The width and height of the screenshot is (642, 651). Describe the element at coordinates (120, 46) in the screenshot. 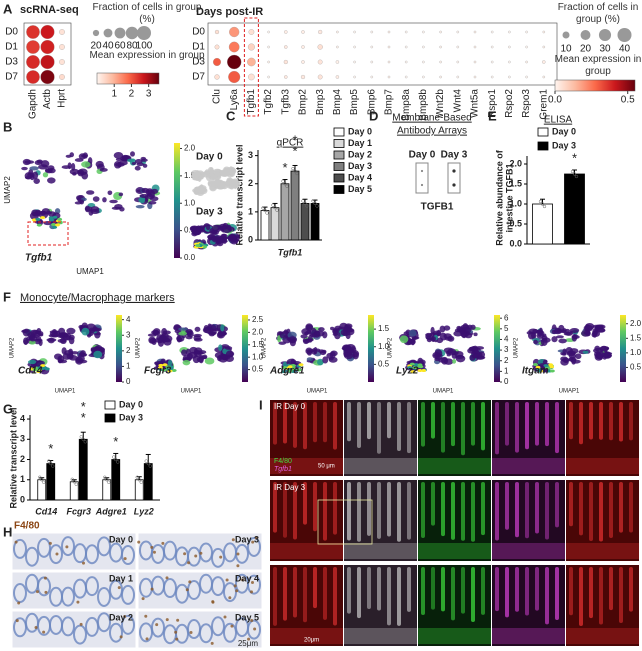

I see `size-legend-label: 60` at that location.